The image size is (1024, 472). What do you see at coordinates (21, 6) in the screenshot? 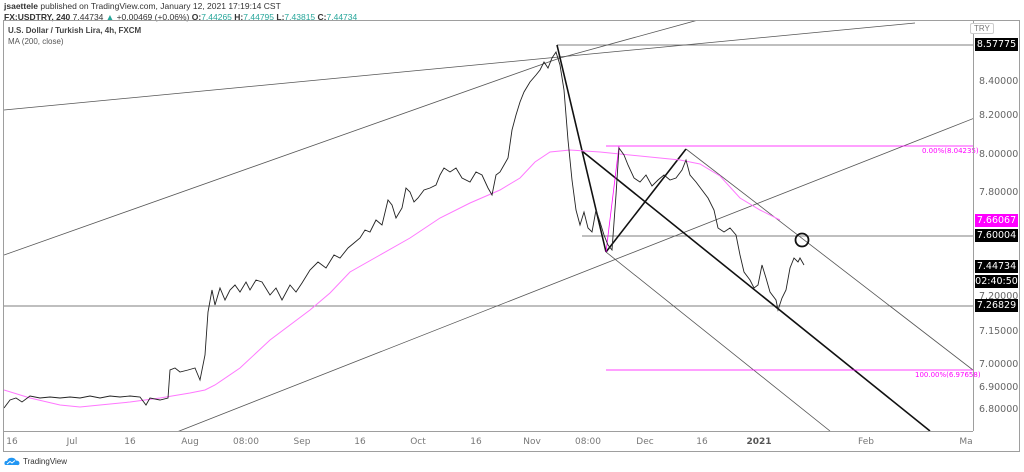
I see `publisher-name: jsaettele` at bounding box center [21, 6].